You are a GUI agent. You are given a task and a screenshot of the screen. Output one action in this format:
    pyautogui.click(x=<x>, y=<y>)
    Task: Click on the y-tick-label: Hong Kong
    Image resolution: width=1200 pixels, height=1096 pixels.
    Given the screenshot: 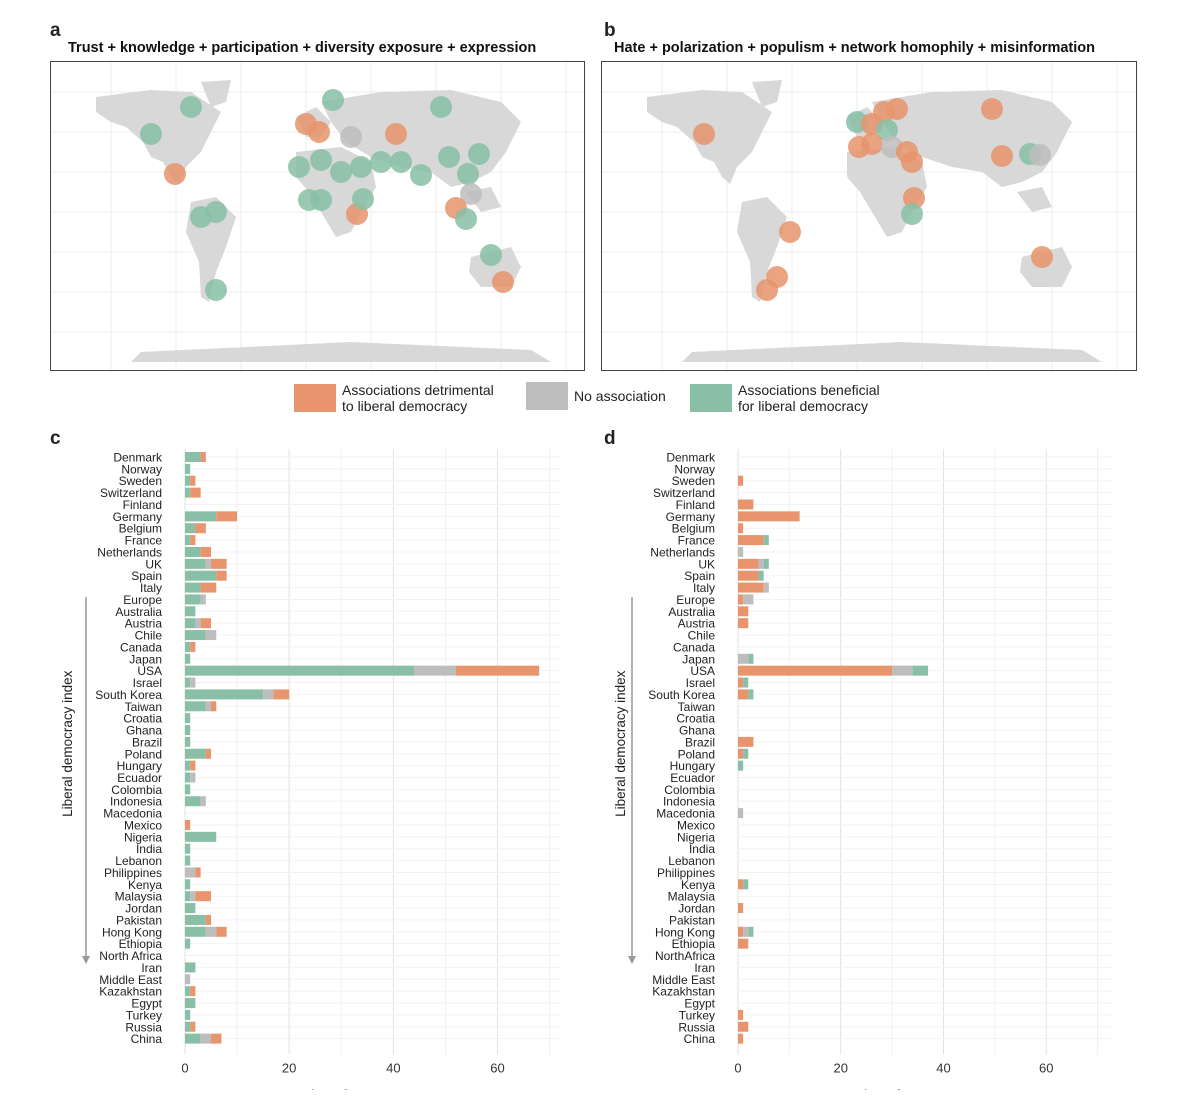 What is the action you would take?
    pyautogui.click(x=132, y=932)
    